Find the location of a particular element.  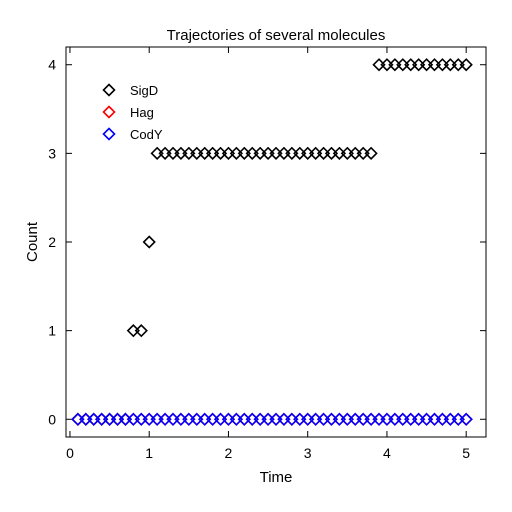

legend-marker-cody is located at coordinates (109, 134).